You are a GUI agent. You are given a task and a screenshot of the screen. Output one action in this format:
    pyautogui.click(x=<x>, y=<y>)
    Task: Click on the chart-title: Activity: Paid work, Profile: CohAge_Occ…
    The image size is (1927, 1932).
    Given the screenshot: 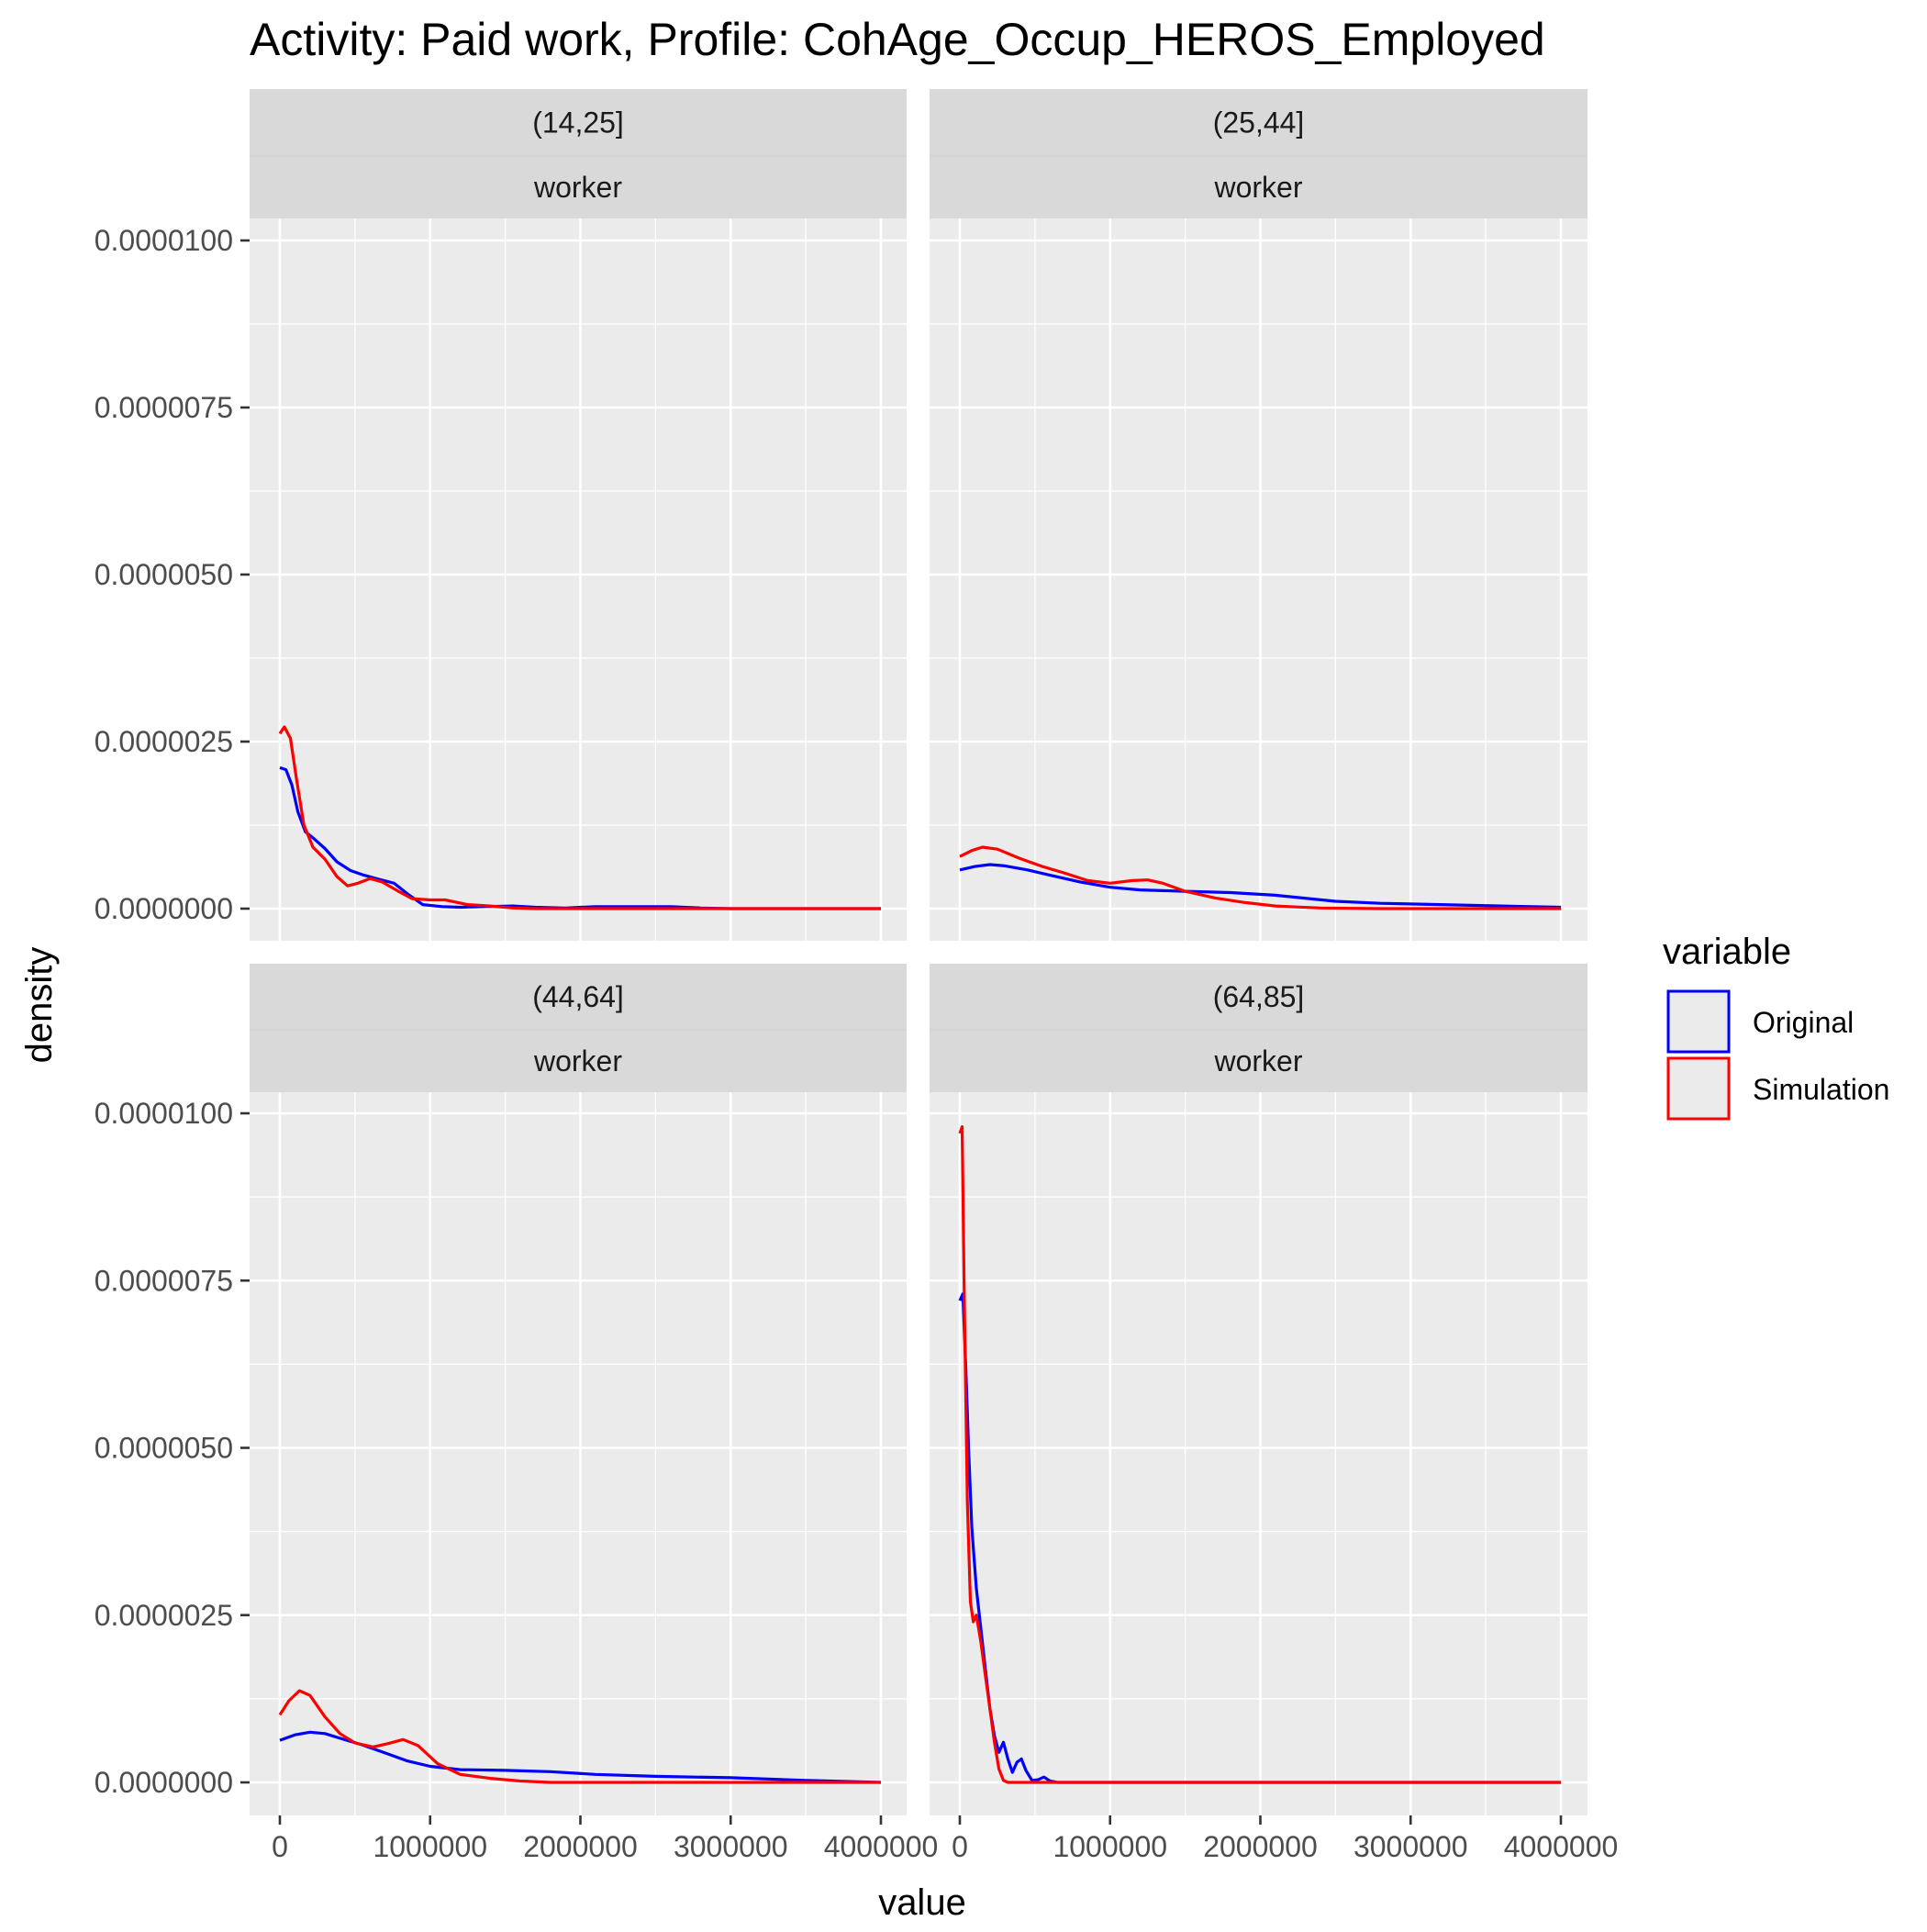 What is the action you would take?
    pyautogui.click(x=897, y=39)
    